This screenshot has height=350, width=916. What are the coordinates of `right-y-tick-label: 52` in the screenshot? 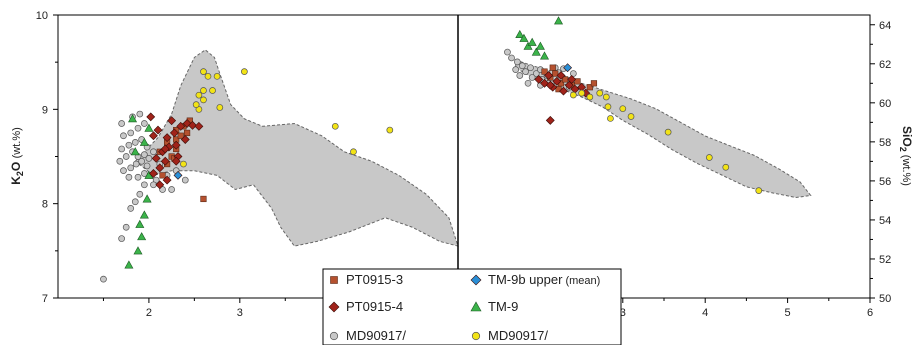 It's located at (885, 260).